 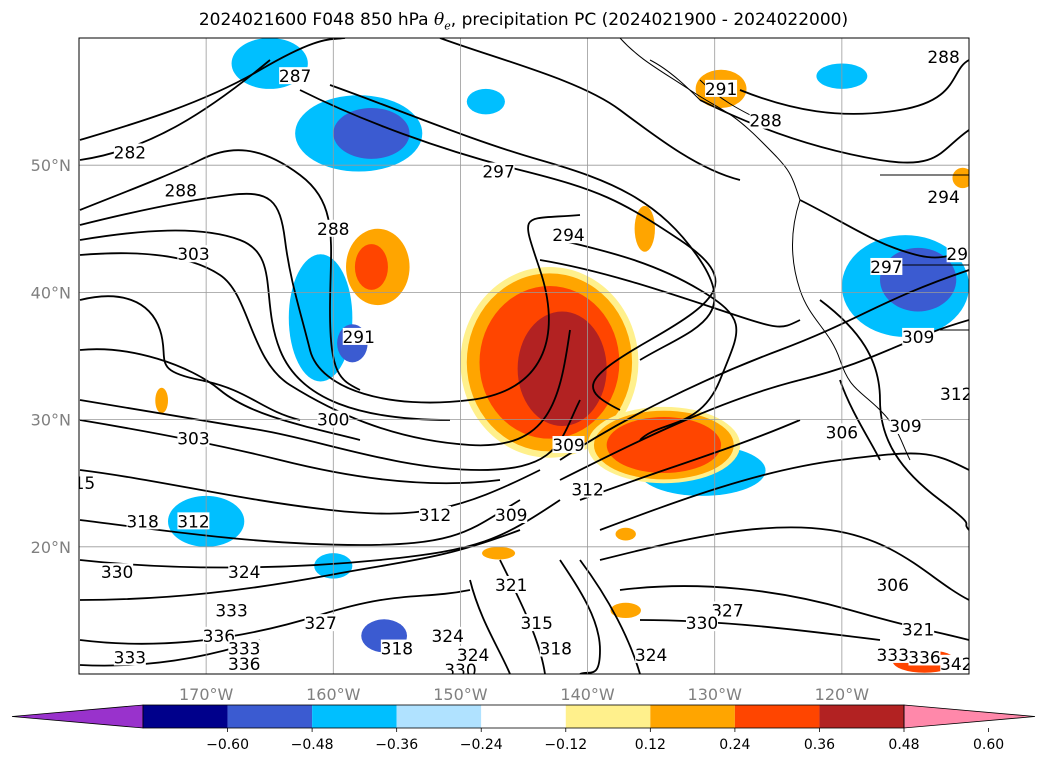 I want to click on colorbar-tick-label: −0.36, so click(x=396, y=745).